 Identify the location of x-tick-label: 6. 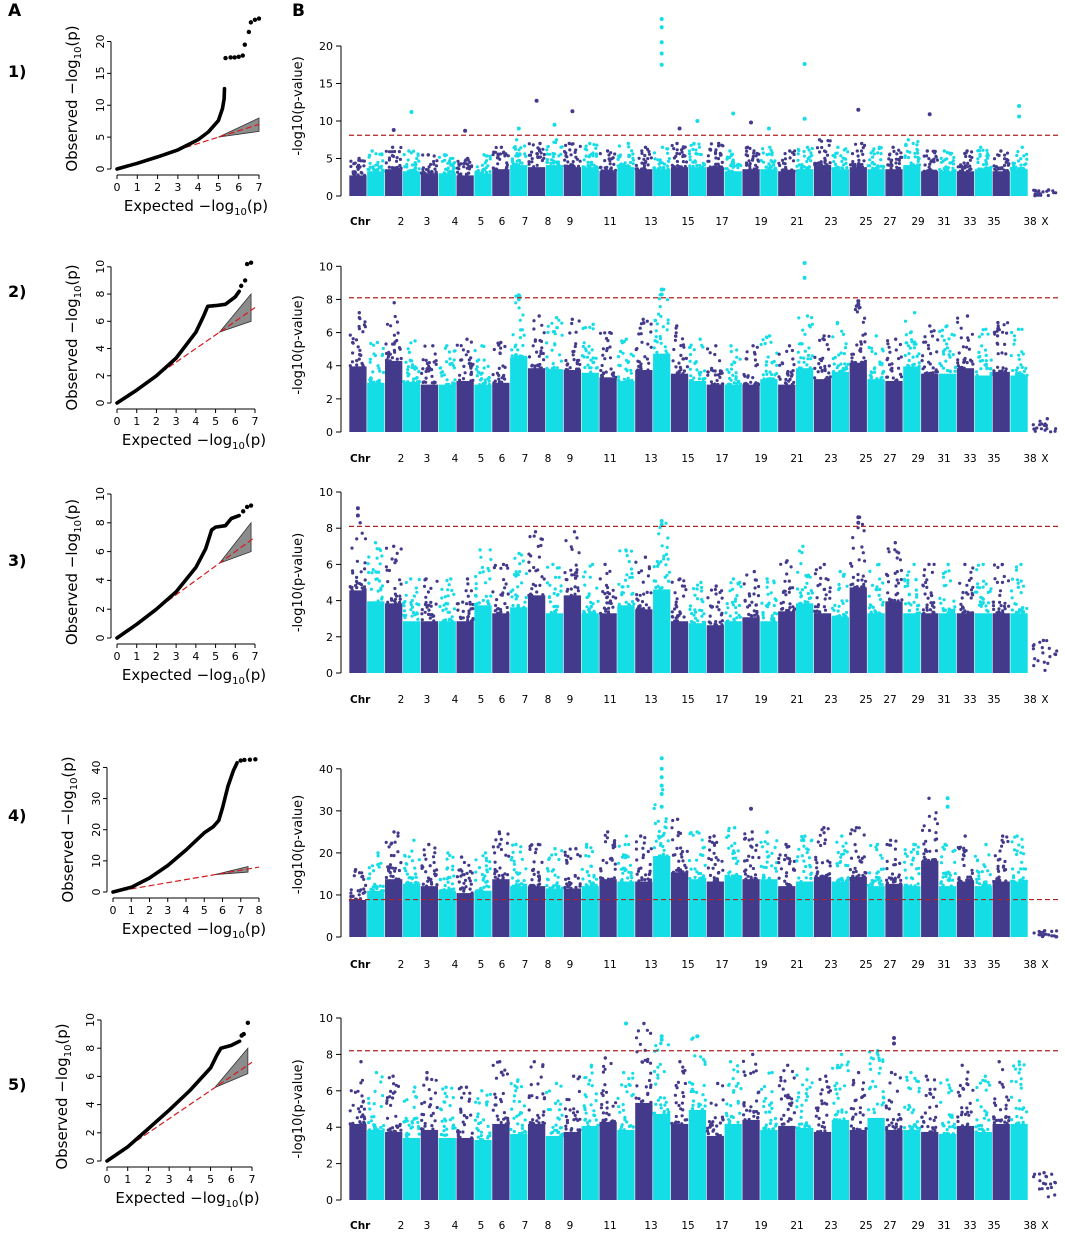
(222, 910).